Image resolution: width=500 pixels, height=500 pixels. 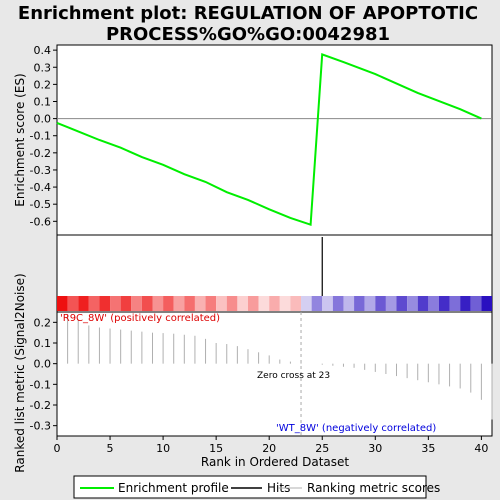 What do you see at coordinates (293, 376) in the screenshot?
I see `zero-cross-label: Zero cross at 23` at bounding box center [293, 376].